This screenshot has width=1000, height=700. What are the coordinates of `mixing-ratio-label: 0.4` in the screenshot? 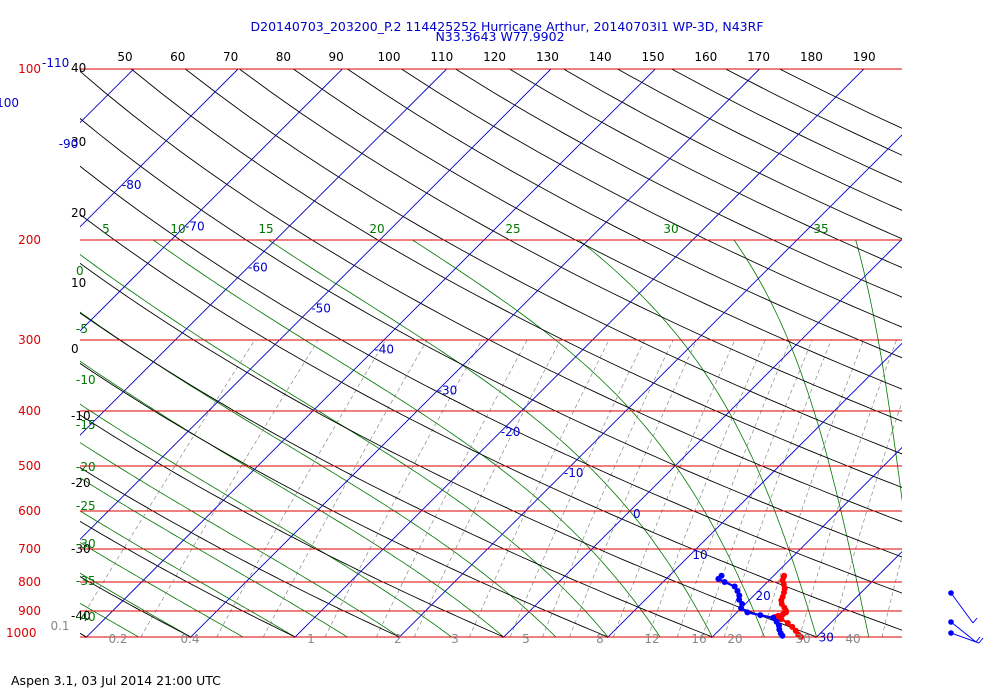 It's located at (189, 639).